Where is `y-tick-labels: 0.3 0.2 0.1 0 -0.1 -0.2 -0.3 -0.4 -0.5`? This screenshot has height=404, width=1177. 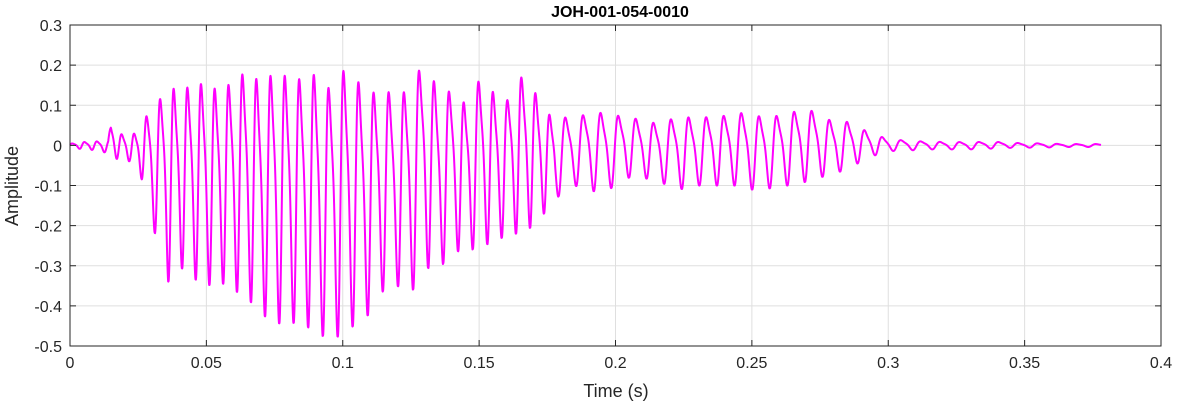
y-tick-labels: 0.3 0.2 0.1 0 -0.1 -0.2 -0.3 -0.4 -0.5 is located at coordinates (48, 187).